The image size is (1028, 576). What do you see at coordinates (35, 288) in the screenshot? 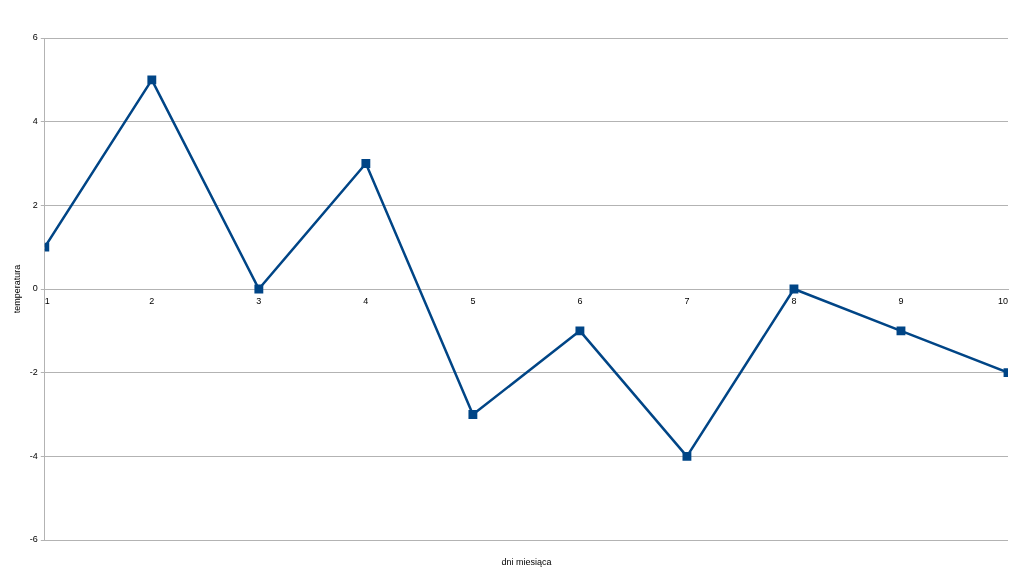
I see `y-tick-label: 0` at bounding box center [35, 288].